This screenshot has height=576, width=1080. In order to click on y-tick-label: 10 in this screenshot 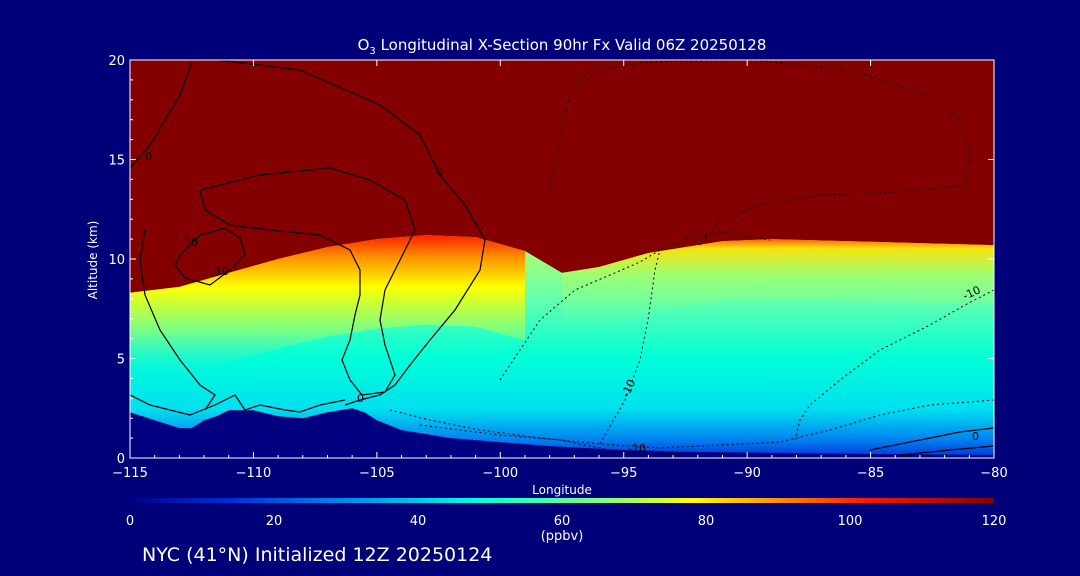, I will do `click(116, 260)`.